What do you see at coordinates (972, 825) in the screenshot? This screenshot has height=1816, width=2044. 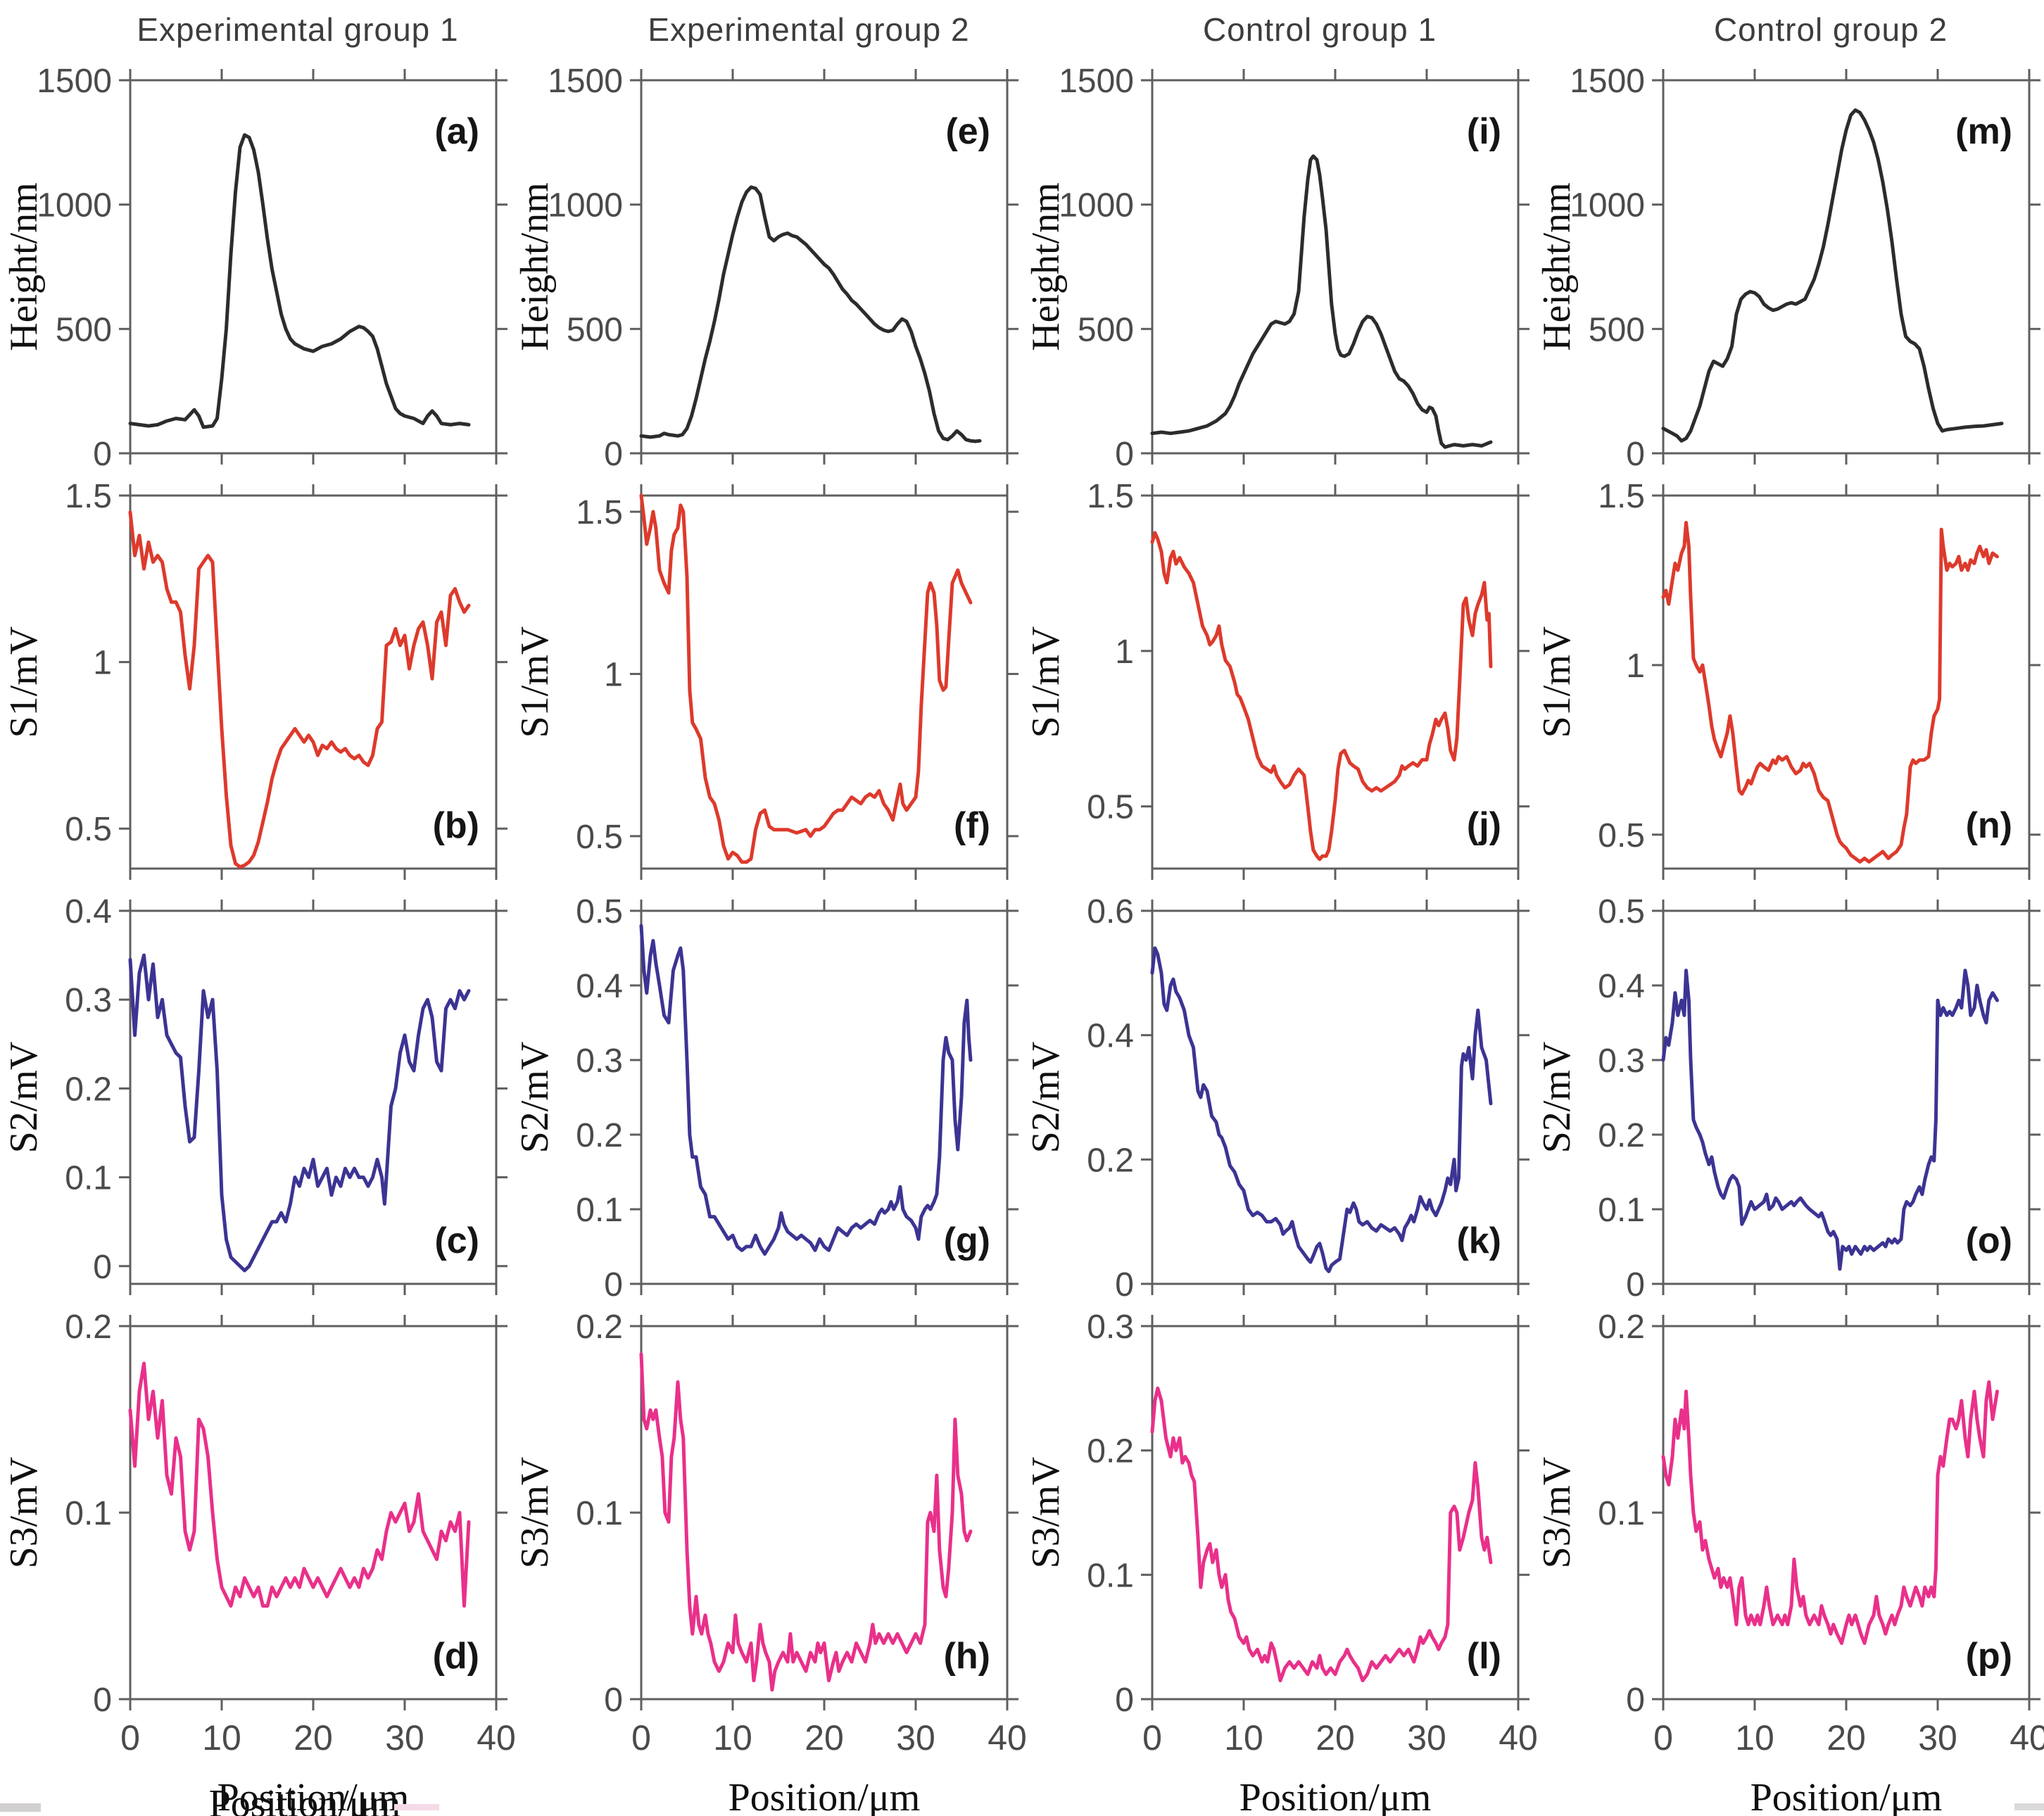 I see `panel-letter: (f)` at bounding box center [972, 825].